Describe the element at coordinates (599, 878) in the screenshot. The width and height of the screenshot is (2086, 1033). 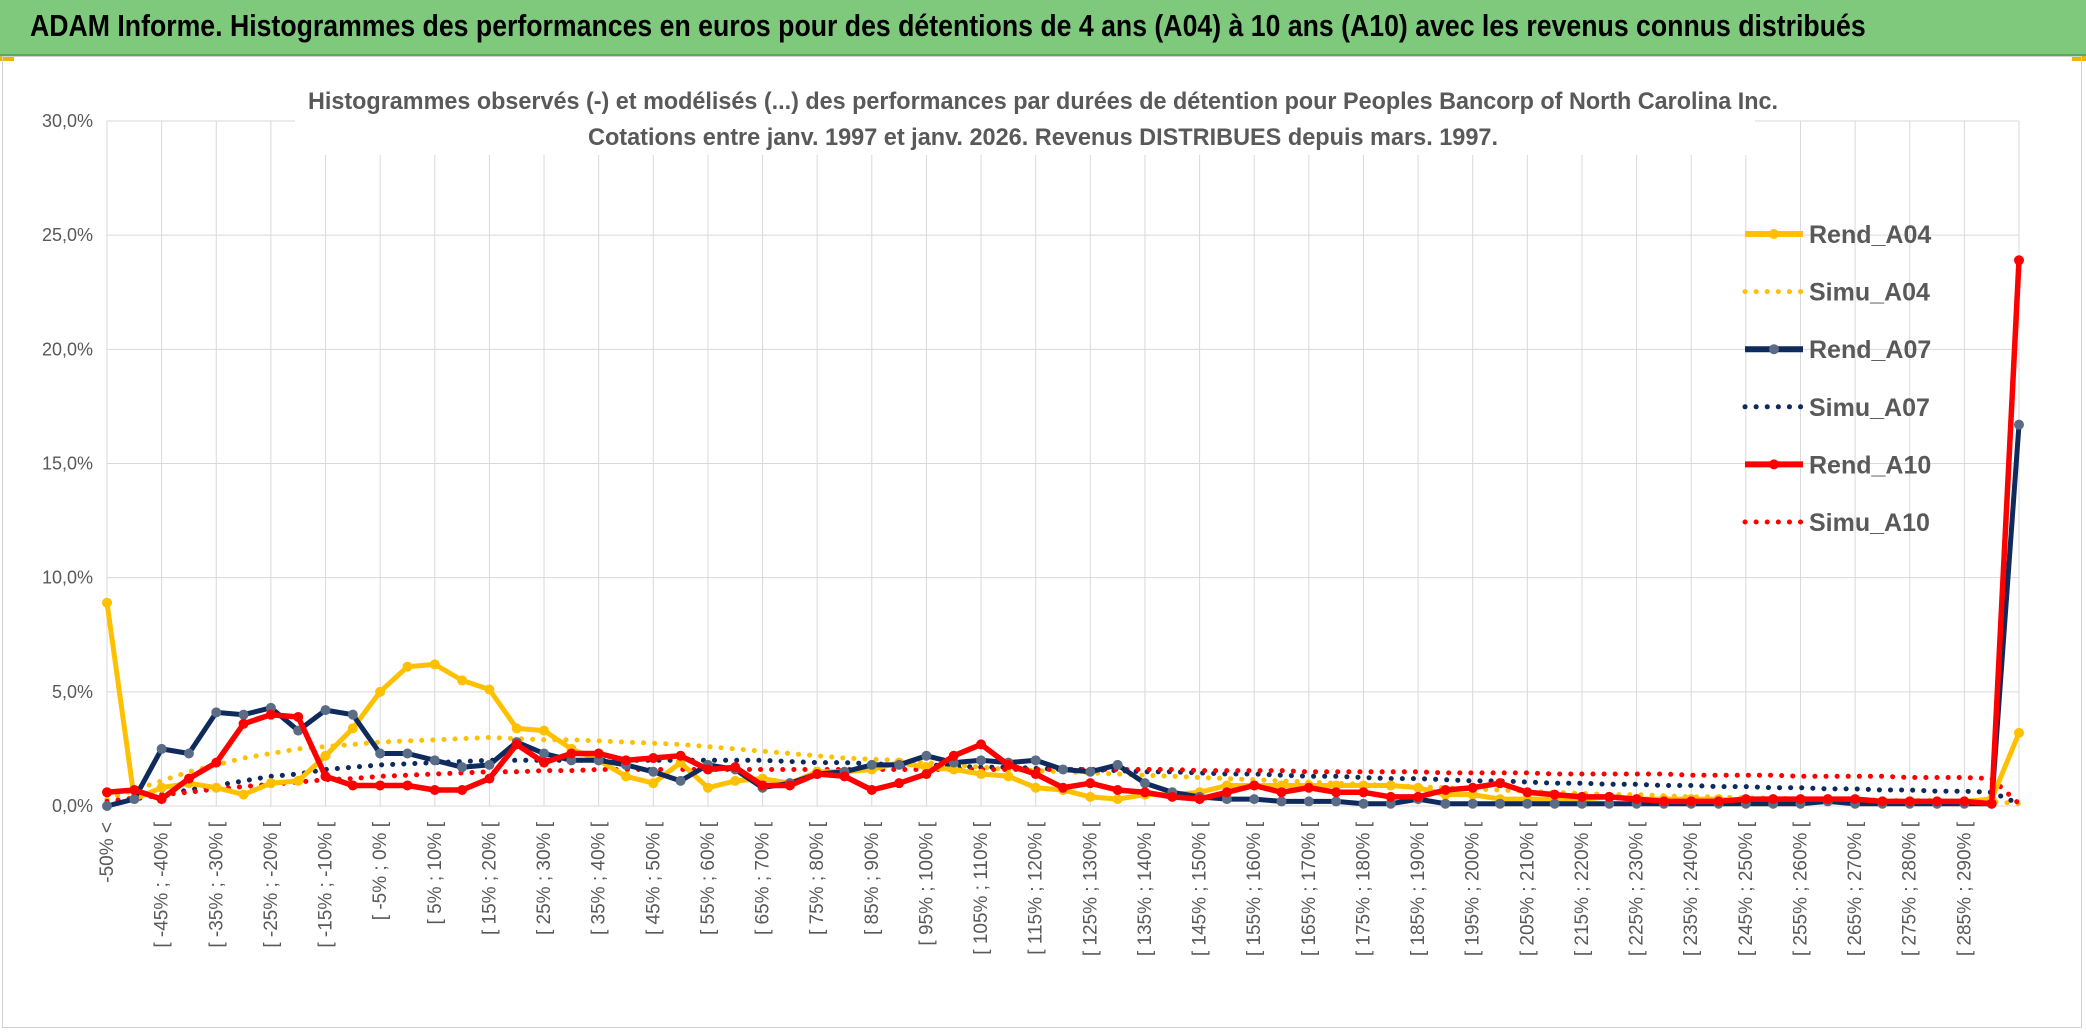
I see `x-tick-label: [ 35% ; 40% [` at that location.